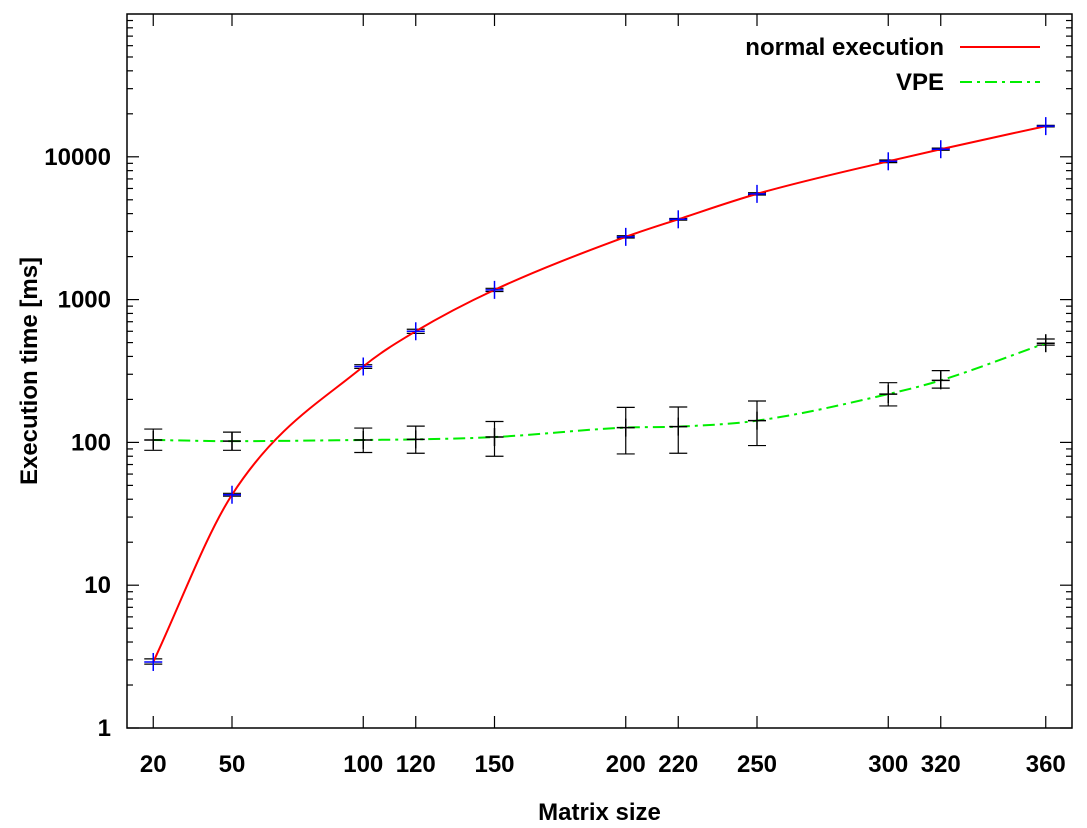  I want to click on x-tick-label: 320, so click(941, 764).